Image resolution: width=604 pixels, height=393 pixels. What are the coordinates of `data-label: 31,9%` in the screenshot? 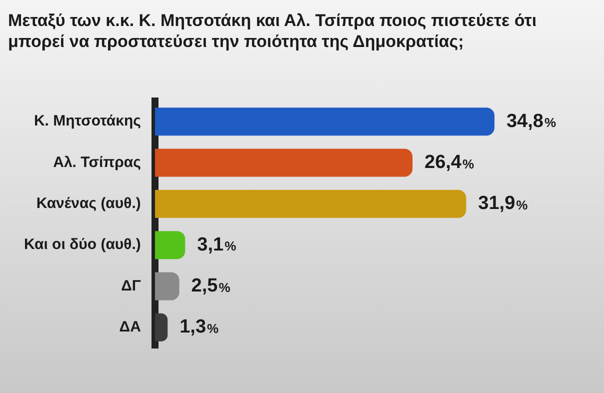 It's located at (503, 203).